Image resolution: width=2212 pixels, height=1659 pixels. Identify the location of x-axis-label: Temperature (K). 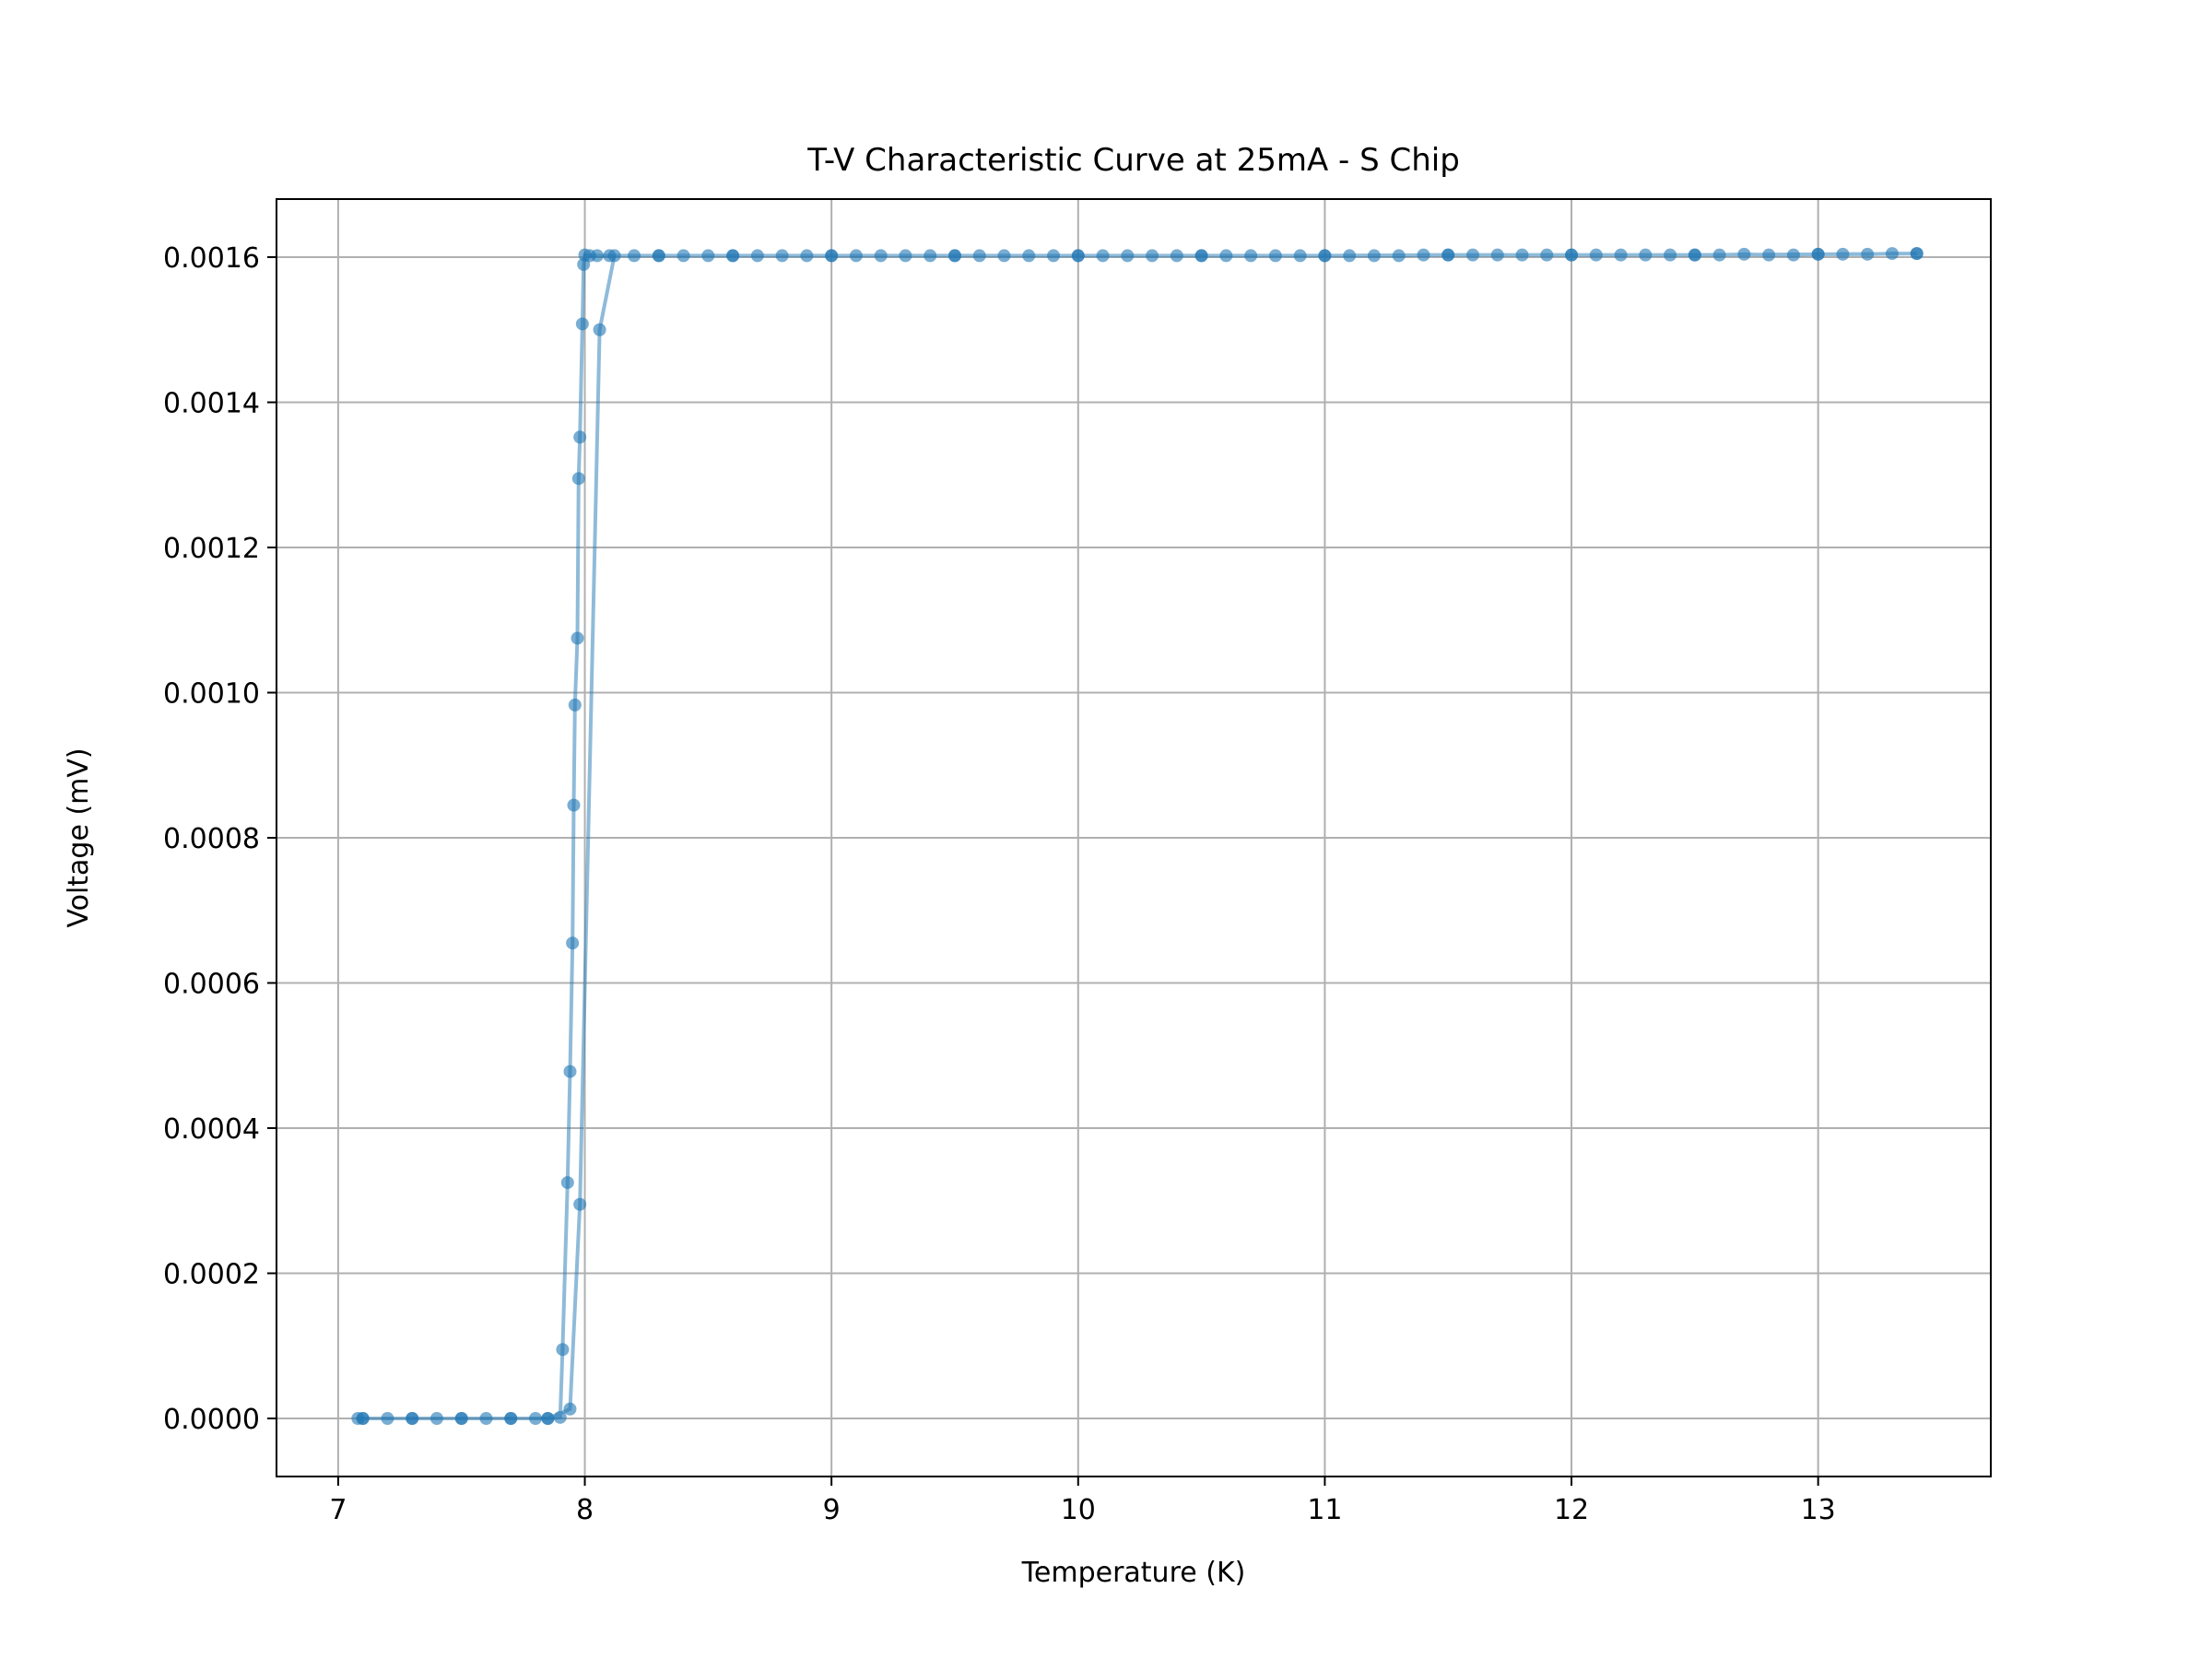
(1133, 1573).